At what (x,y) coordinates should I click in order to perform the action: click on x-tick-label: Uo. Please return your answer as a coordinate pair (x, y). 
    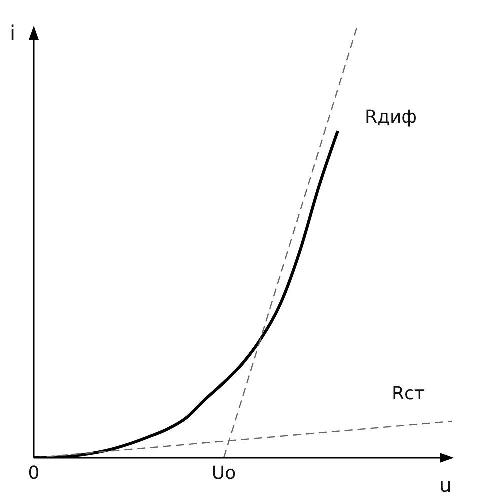
    Looking at the image, I should click on (224, 473).